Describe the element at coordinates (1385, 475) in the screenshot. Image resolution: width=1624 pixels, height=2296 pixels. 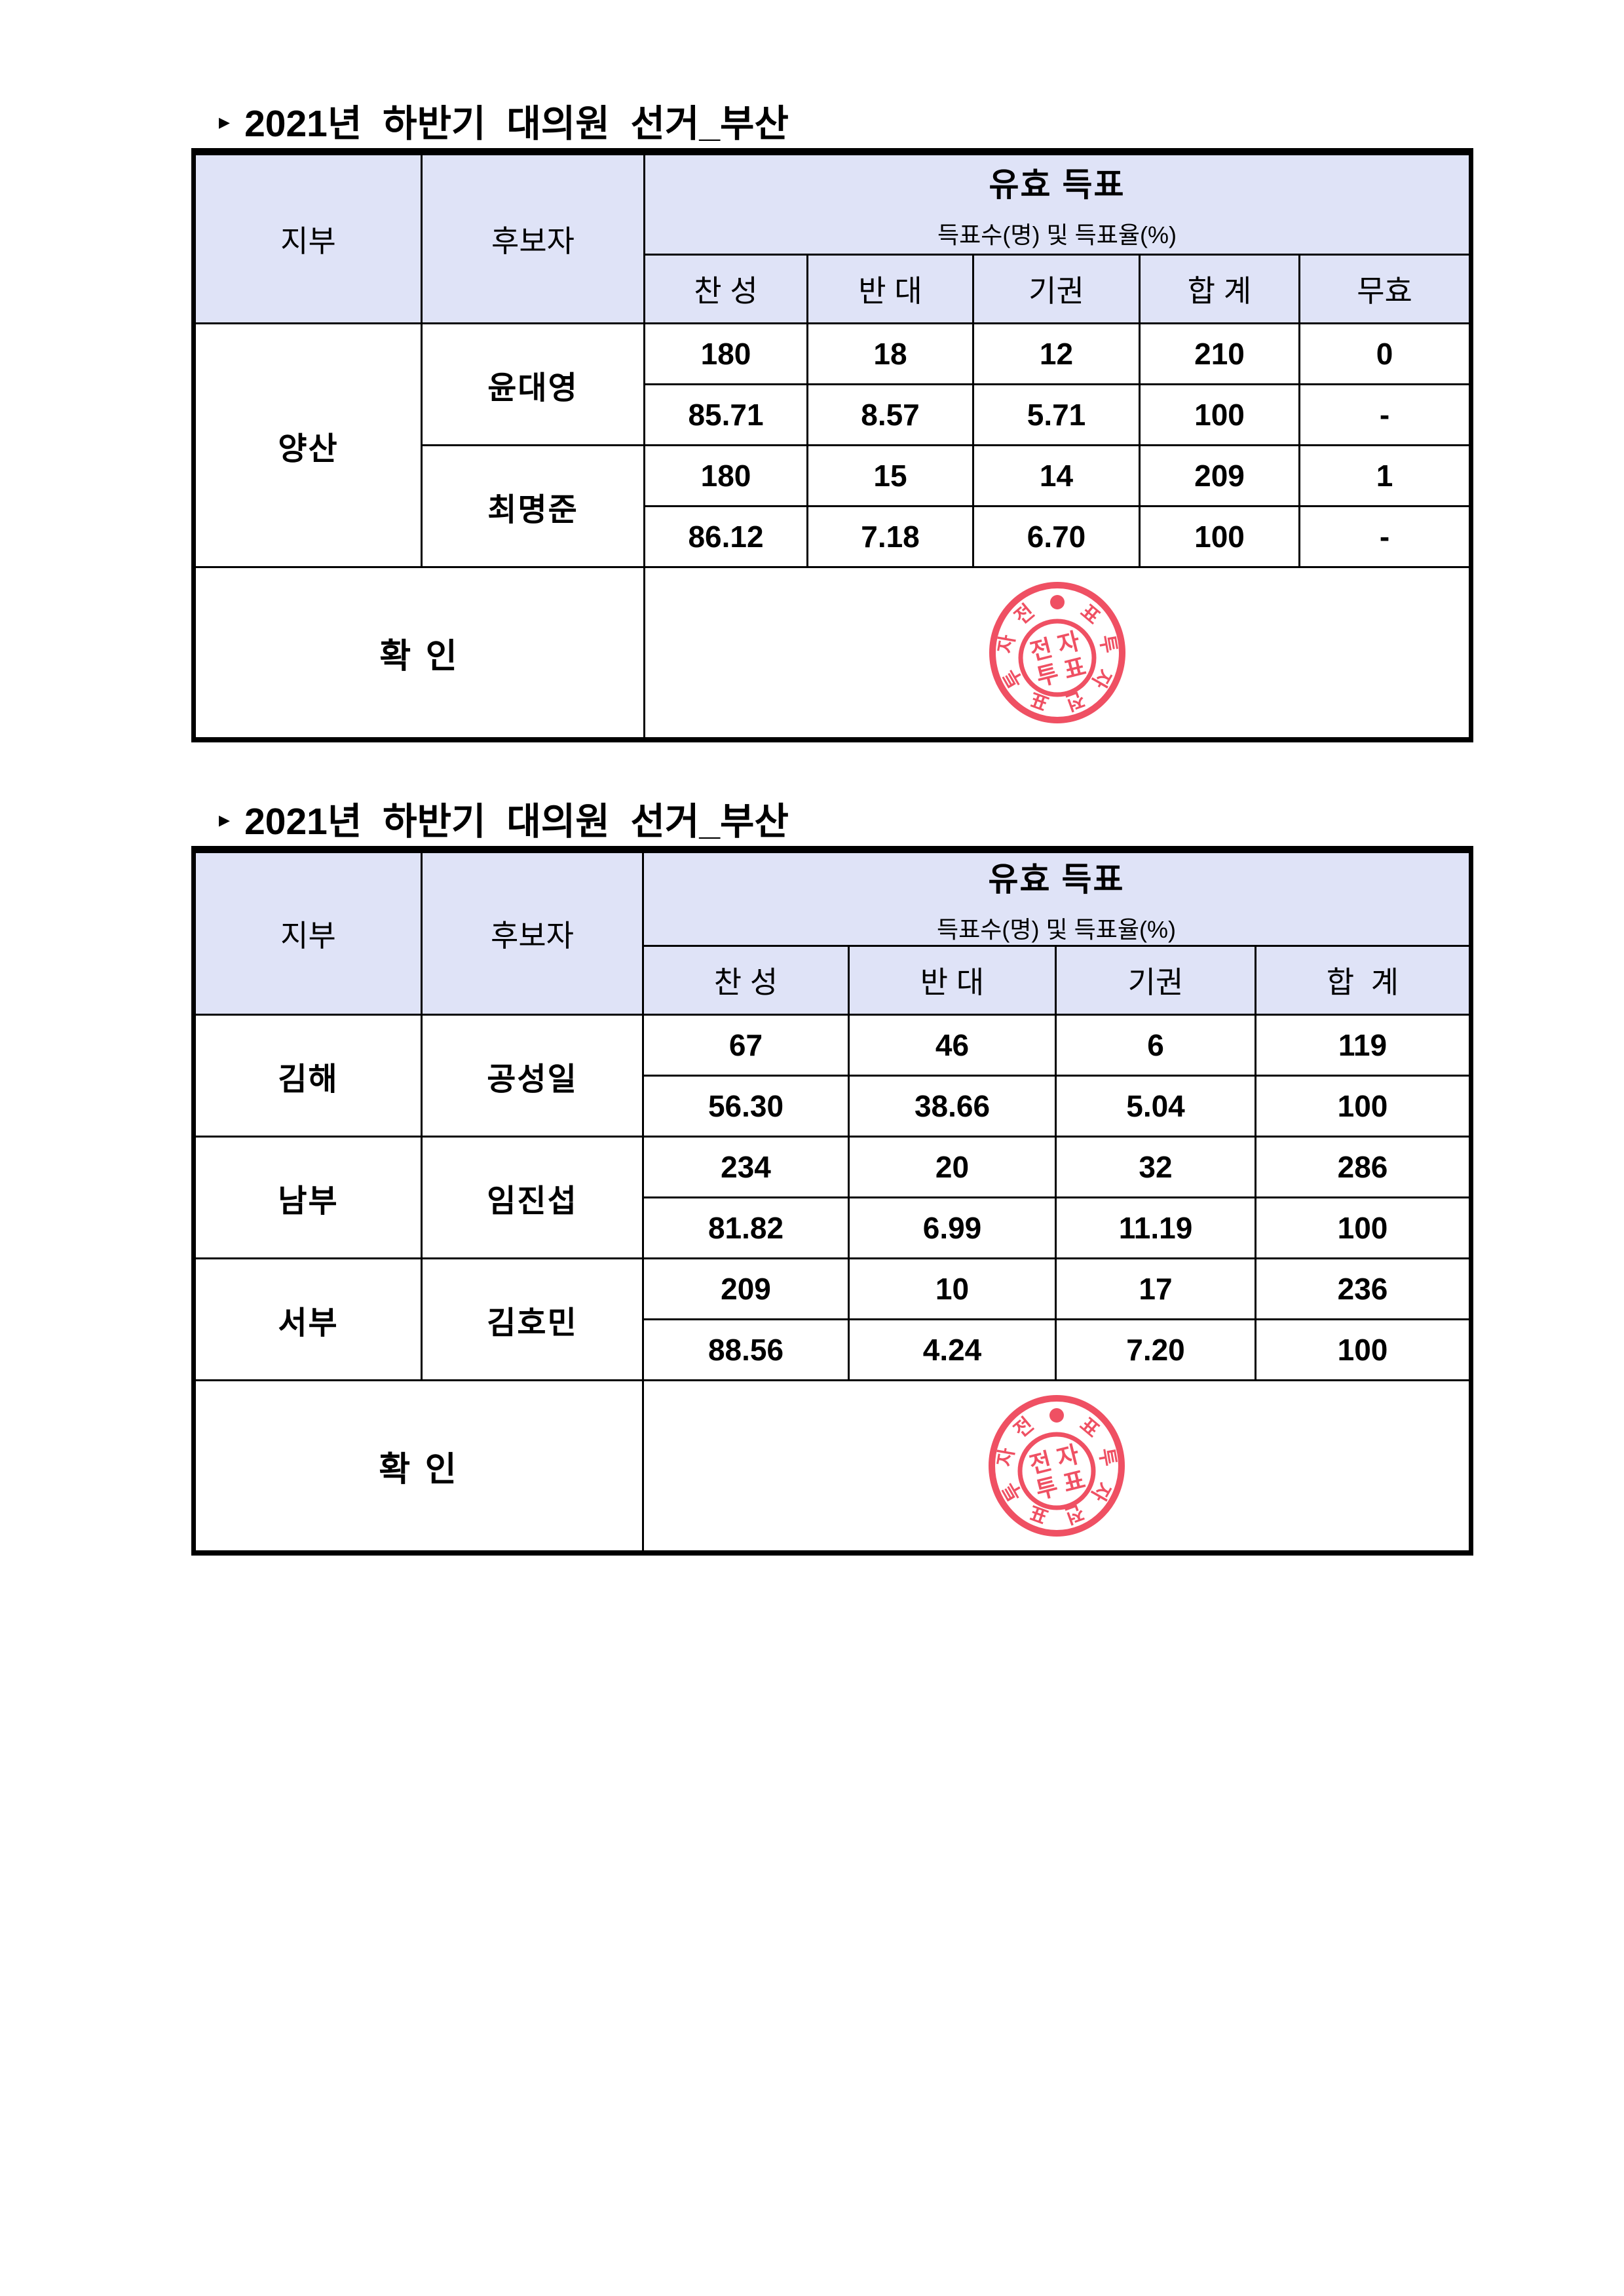
I see `count-cell: 1` at that location.